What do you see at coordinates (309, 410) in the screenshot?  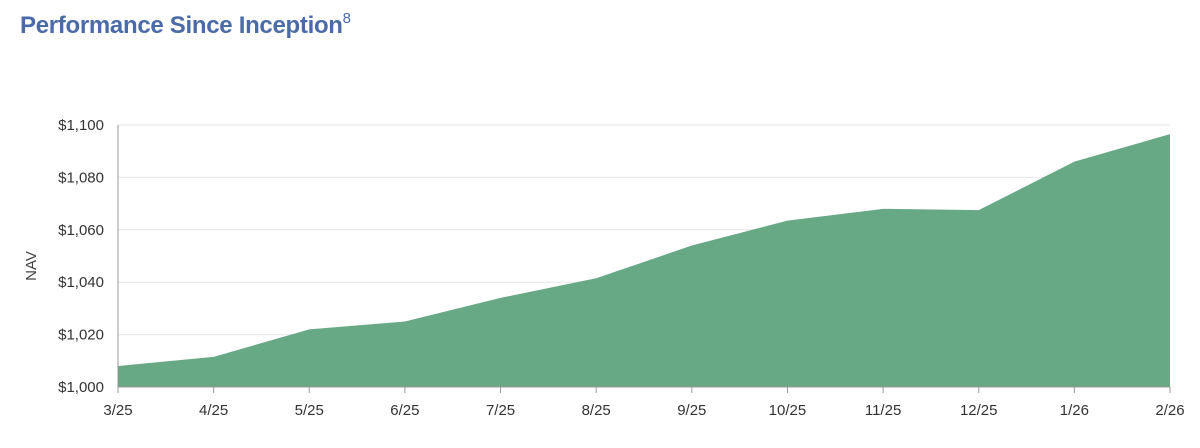 I see `x-tick-label: 5/25` at bounding box center [309, 410].